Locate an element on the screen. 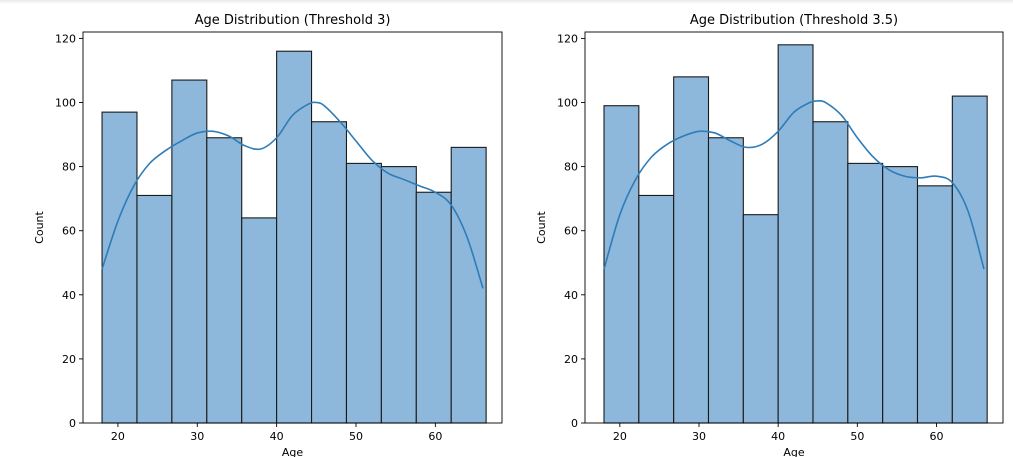  chart-title: Age Distribution (Threshold 3) is located at coordinates (293, 20).